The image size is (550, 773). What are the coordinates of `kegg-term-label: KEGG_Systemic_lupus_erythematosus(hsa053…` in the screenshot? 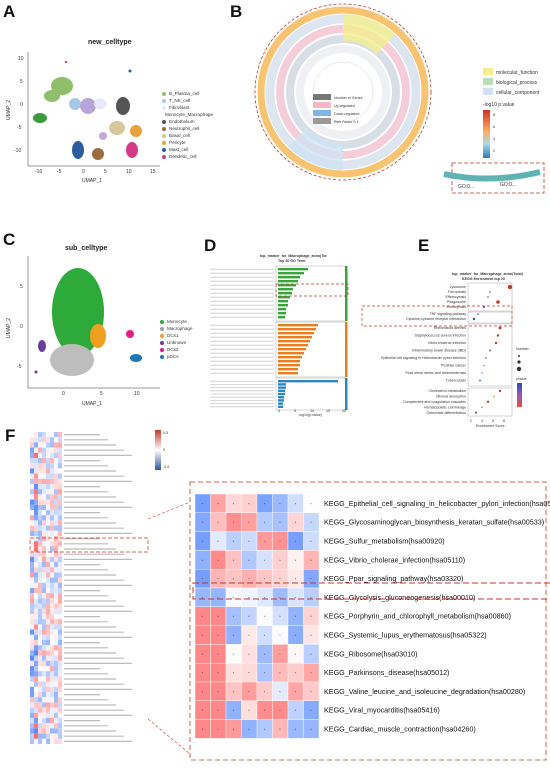 It's located at (405, 635).